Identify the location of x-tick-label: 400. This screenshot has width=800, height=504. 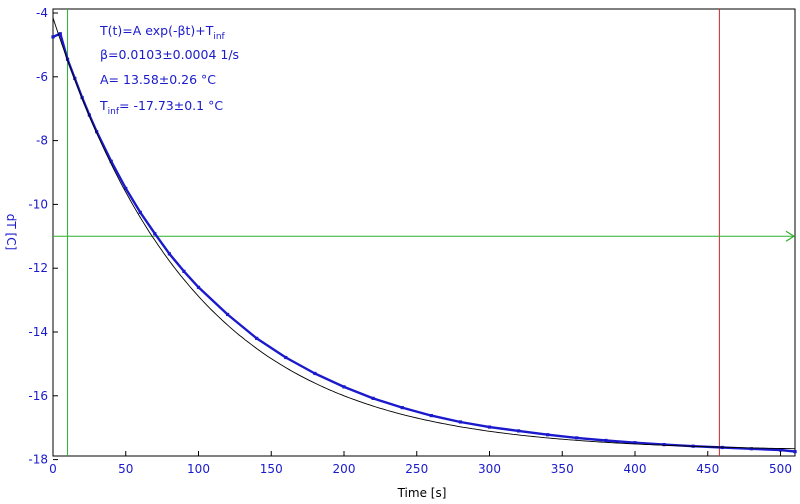
(635, 469).